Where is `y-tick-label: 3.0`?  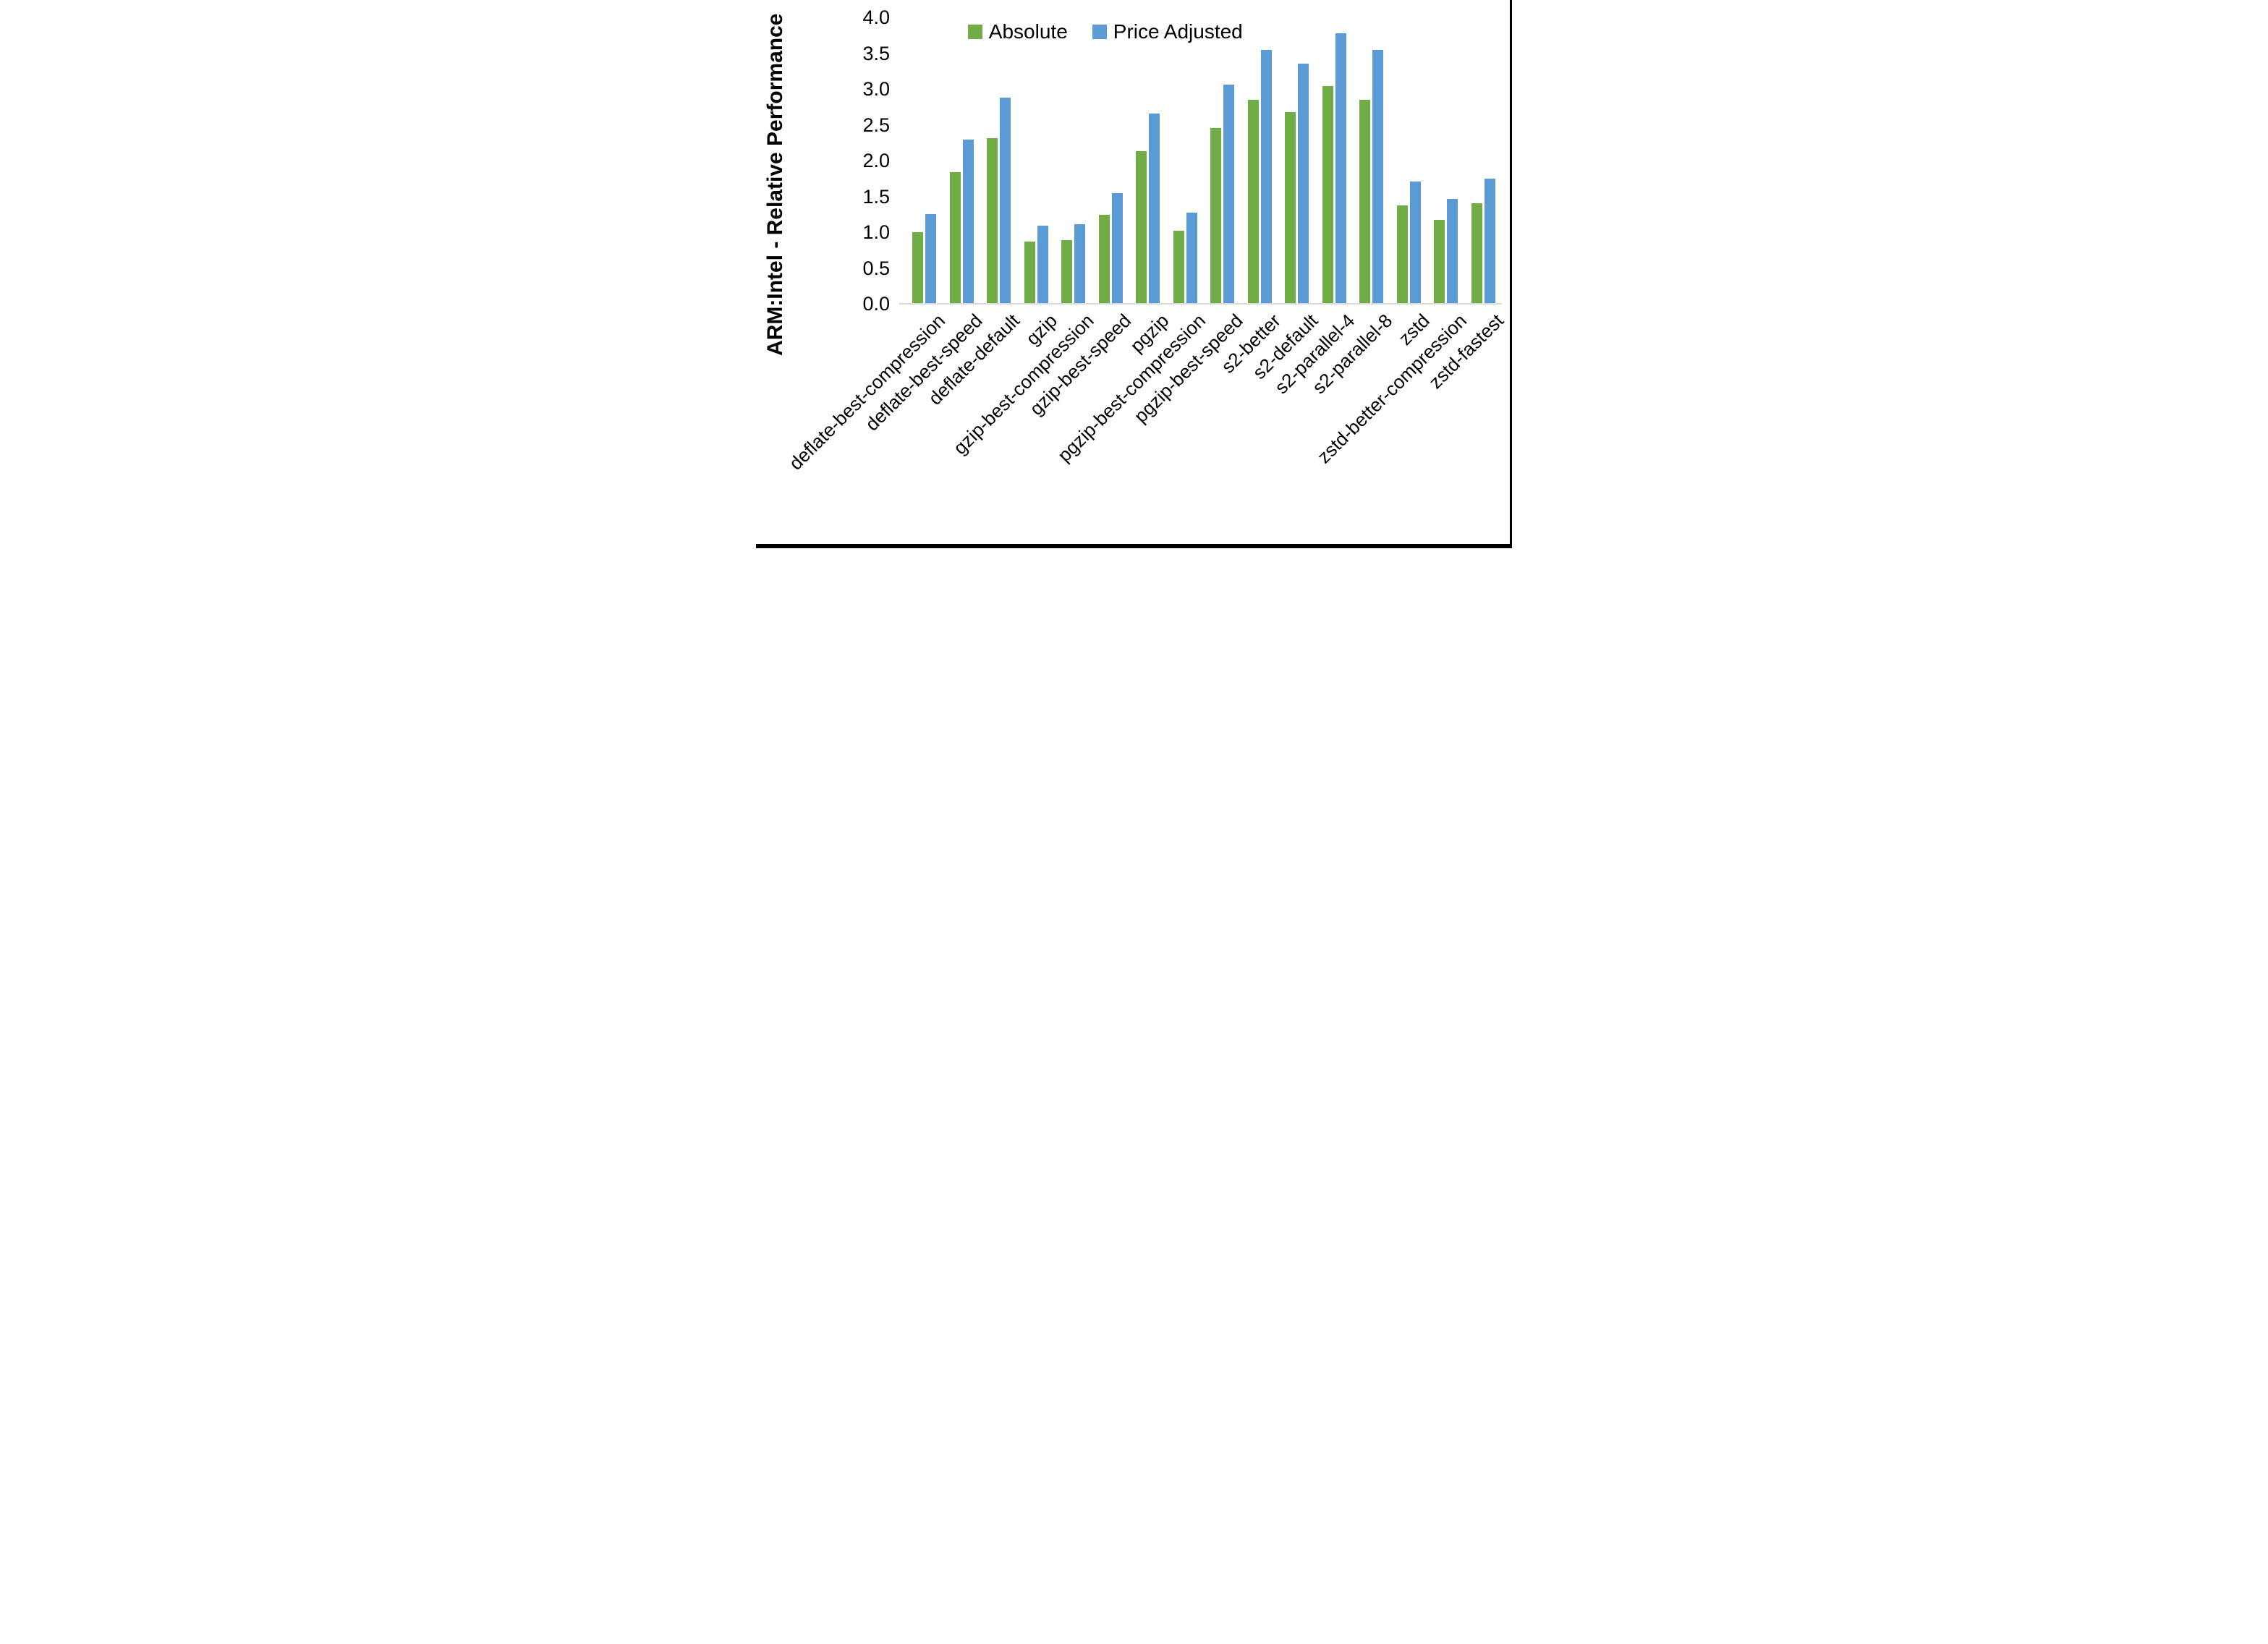 y-tick-label: 3.0 is located at coordinates (876, 89).